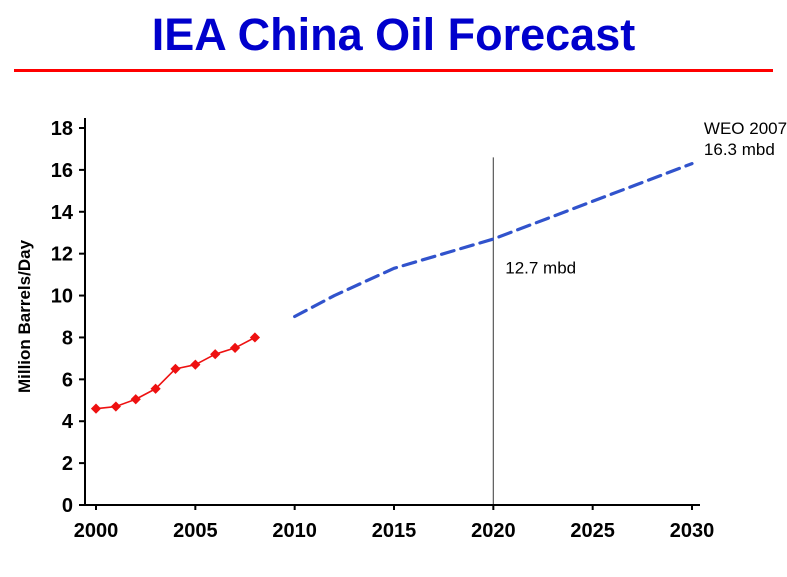 The width and height of the screenshot is (787, 577). I want to click on x-tick-label: 2030, so click(692, 531).